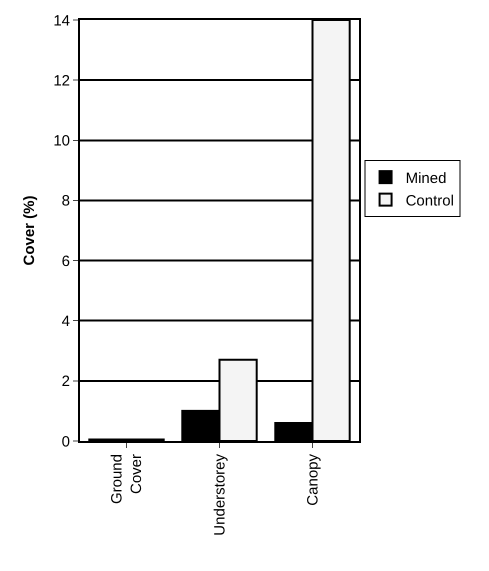 This screenshot has width=489, height=571. What do you see at coordinates (313, 480) in the screenshot?
I see `x-tick-label: Canopy` at bounding box center [313, 480].